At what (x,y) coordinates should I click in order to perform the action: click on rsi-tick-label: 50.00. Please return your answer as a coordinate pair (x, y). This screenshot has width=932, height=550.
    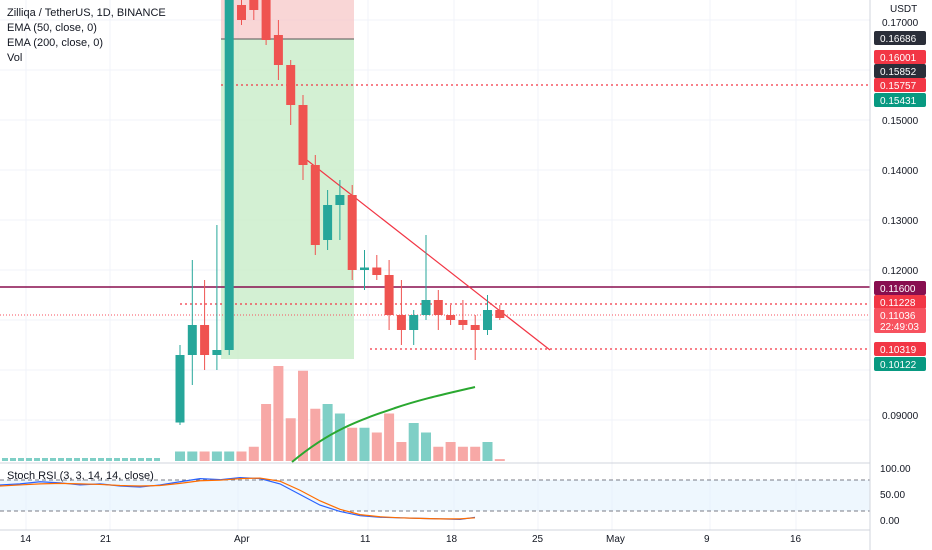
    Looking at the image, I should click on (892, 495).